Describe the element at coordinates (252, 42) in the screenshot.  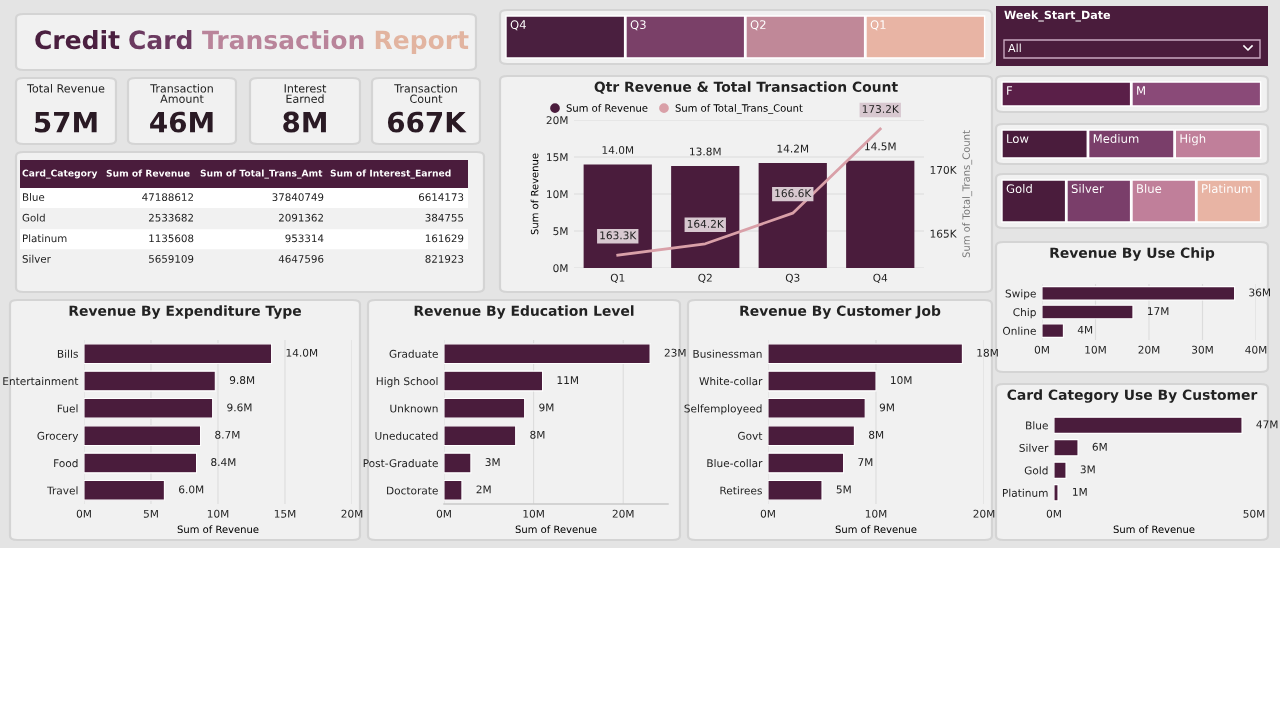
I see `text: Credit Card Transaction Report` at that location.